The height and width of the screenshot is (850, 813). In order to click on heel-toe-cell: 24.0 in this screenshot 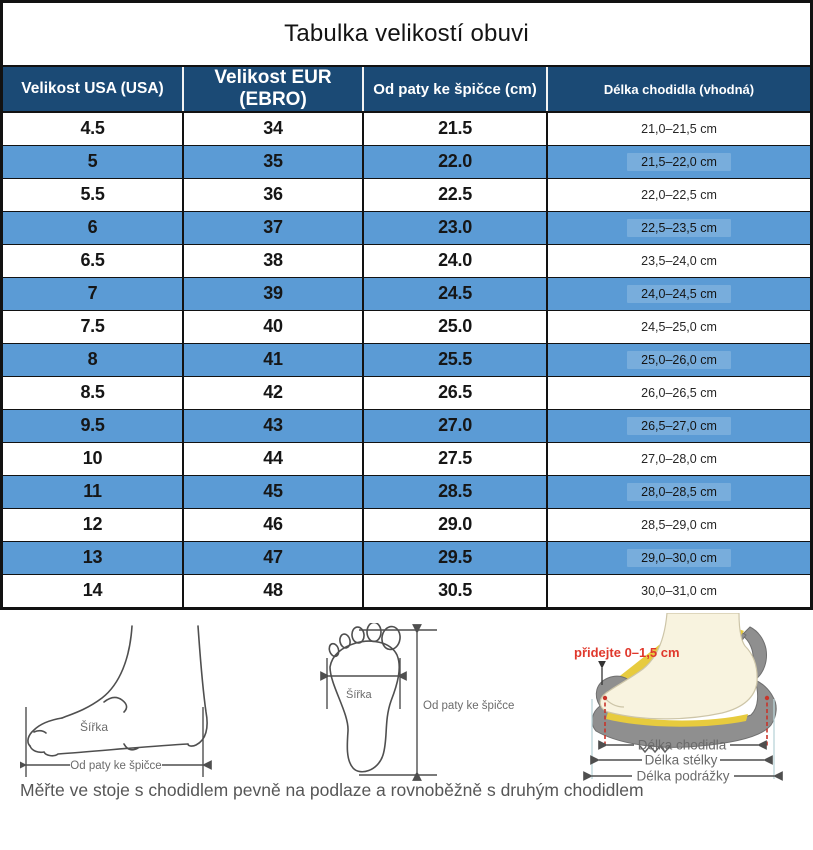, I will do `click(455, 260)`.